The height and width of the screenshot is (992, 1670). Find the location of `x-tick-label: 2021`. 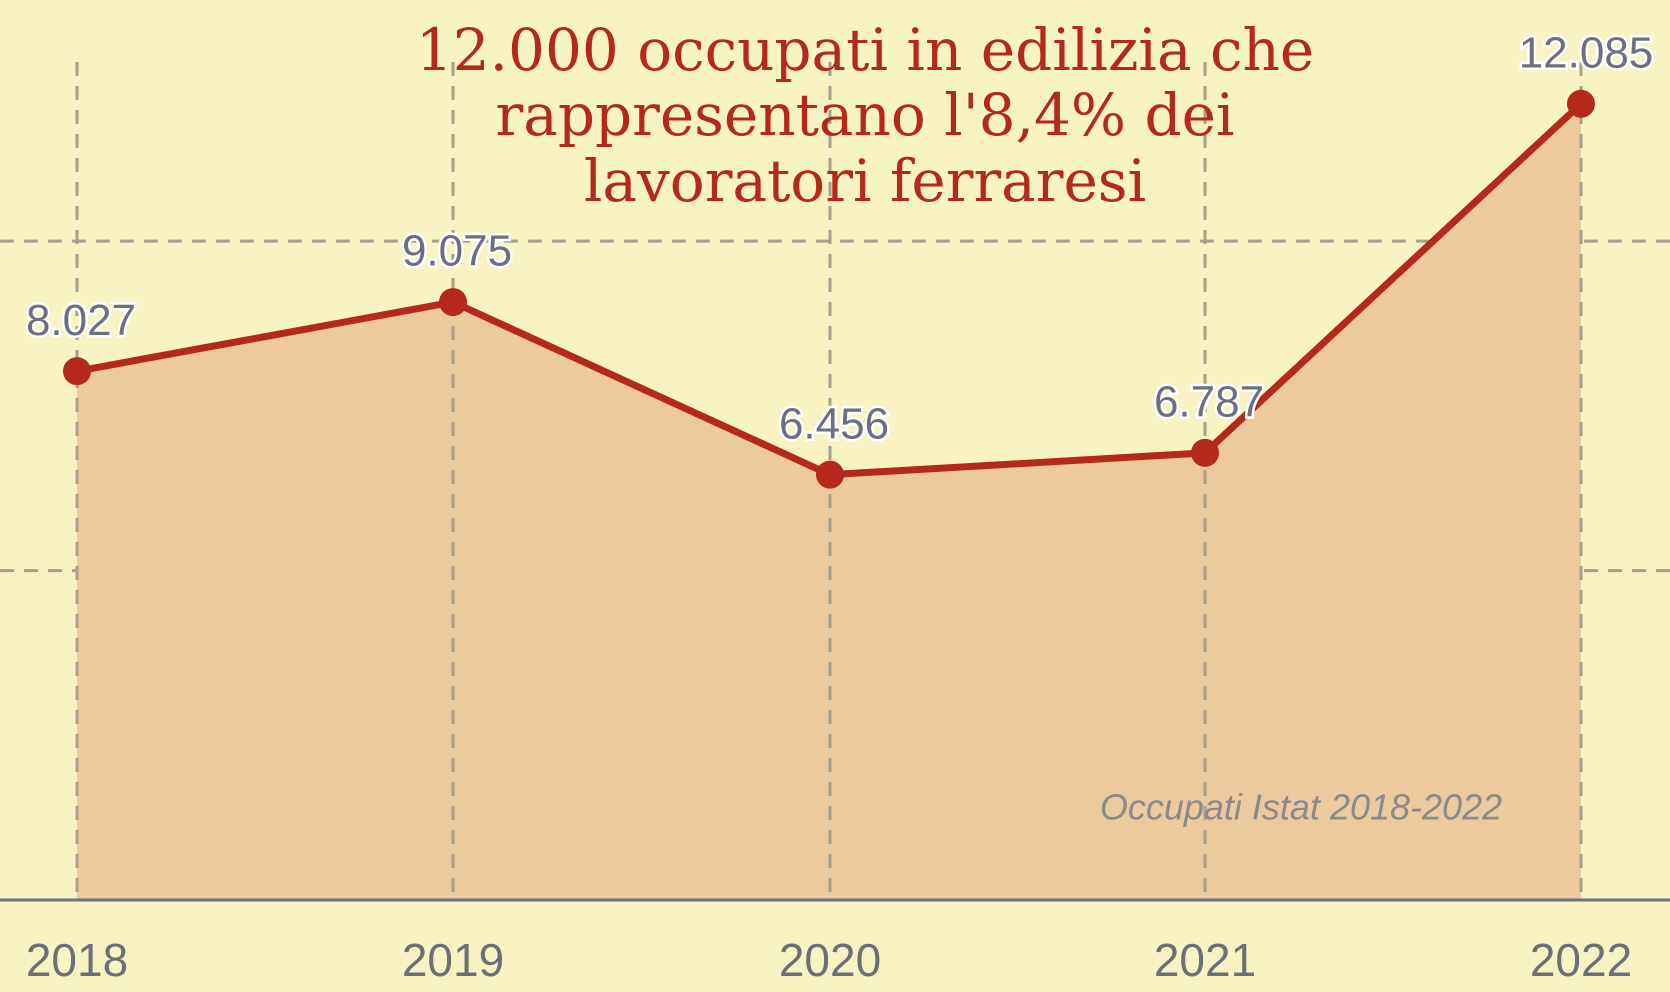

x-tick-label: 2021 is located at coordinates (1205, 960).